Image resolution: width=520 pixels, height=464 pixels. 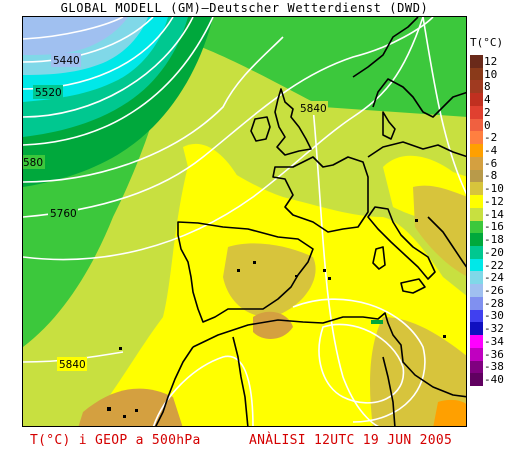 I want to click on legend-label: -4, so click(x=491, y=150).